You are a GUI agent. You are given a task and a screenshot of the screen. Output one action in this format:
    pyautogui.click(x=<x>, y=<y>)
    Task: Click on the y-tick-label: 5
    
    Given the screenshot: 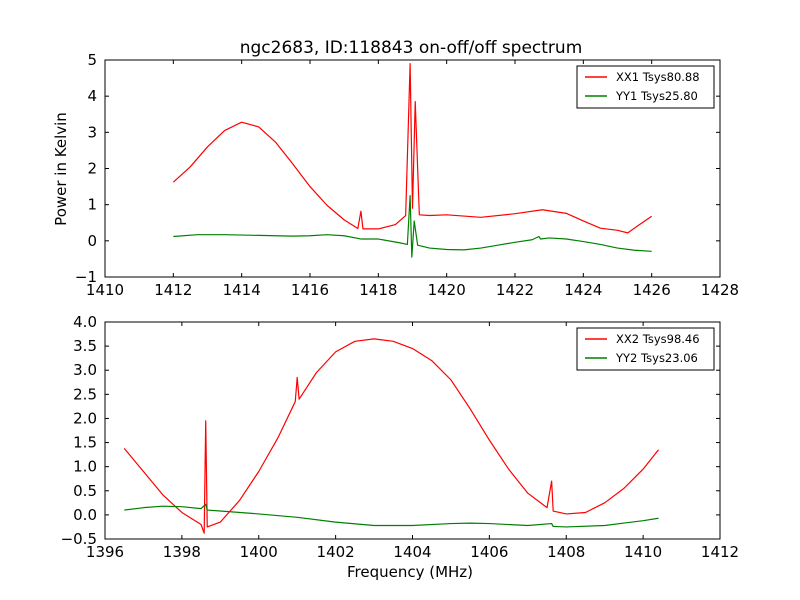 What is the action you would take?
    pyautogui.click(x=92, y=60)
    